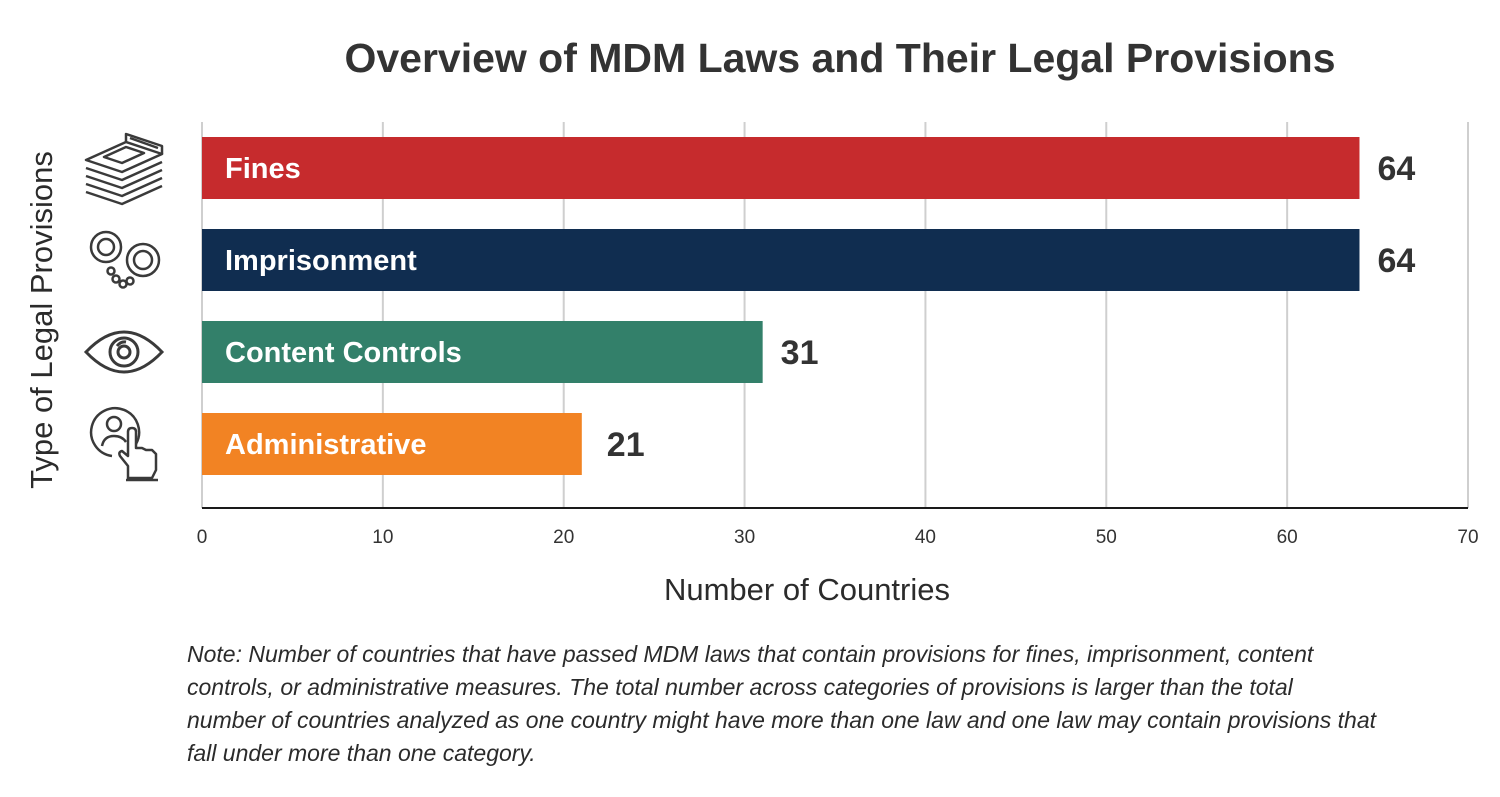 The width and height of the screenshot is (1500, 797). Describe the element at coordinates (321, 261) in the screenshot. I see `bar-category-label: Imprisonment` at that location.